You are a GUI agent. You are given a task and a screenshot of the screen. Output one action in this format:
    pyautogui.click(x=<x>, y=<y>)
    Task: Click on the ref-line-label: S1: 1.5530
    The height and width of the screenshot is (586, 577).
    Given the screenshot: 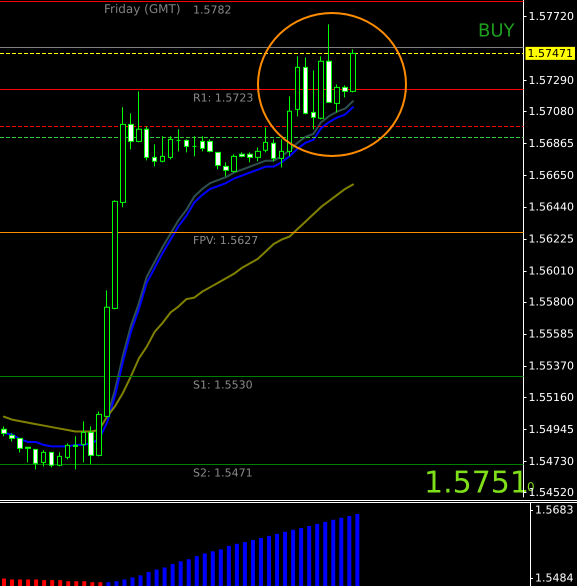 What is the action you would take?
    pyautogui.click(x=223, y=385)
    